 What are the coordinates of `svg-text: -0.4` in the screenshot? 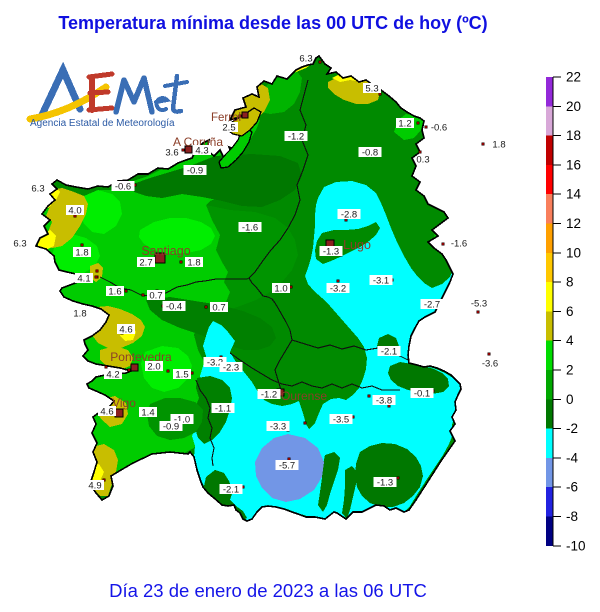 It's located at (174, 306).